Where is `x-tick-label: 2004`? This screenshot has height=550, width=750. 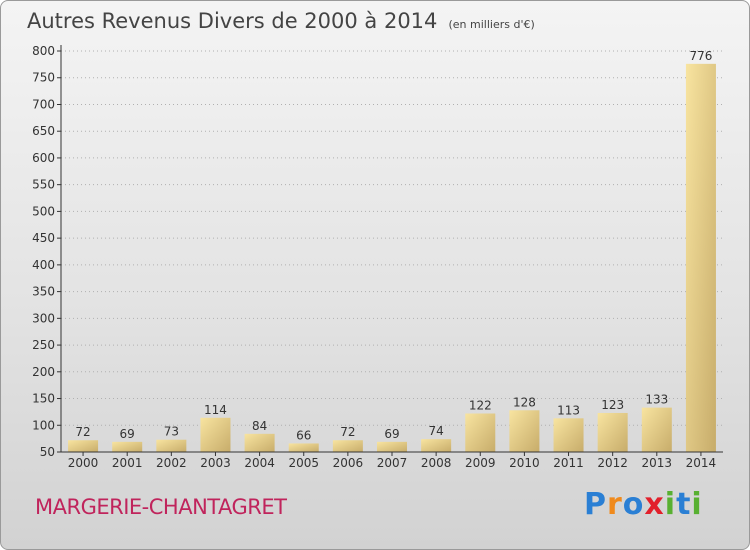
x-tick-label: 2004 is located at coordinates (259, 463).